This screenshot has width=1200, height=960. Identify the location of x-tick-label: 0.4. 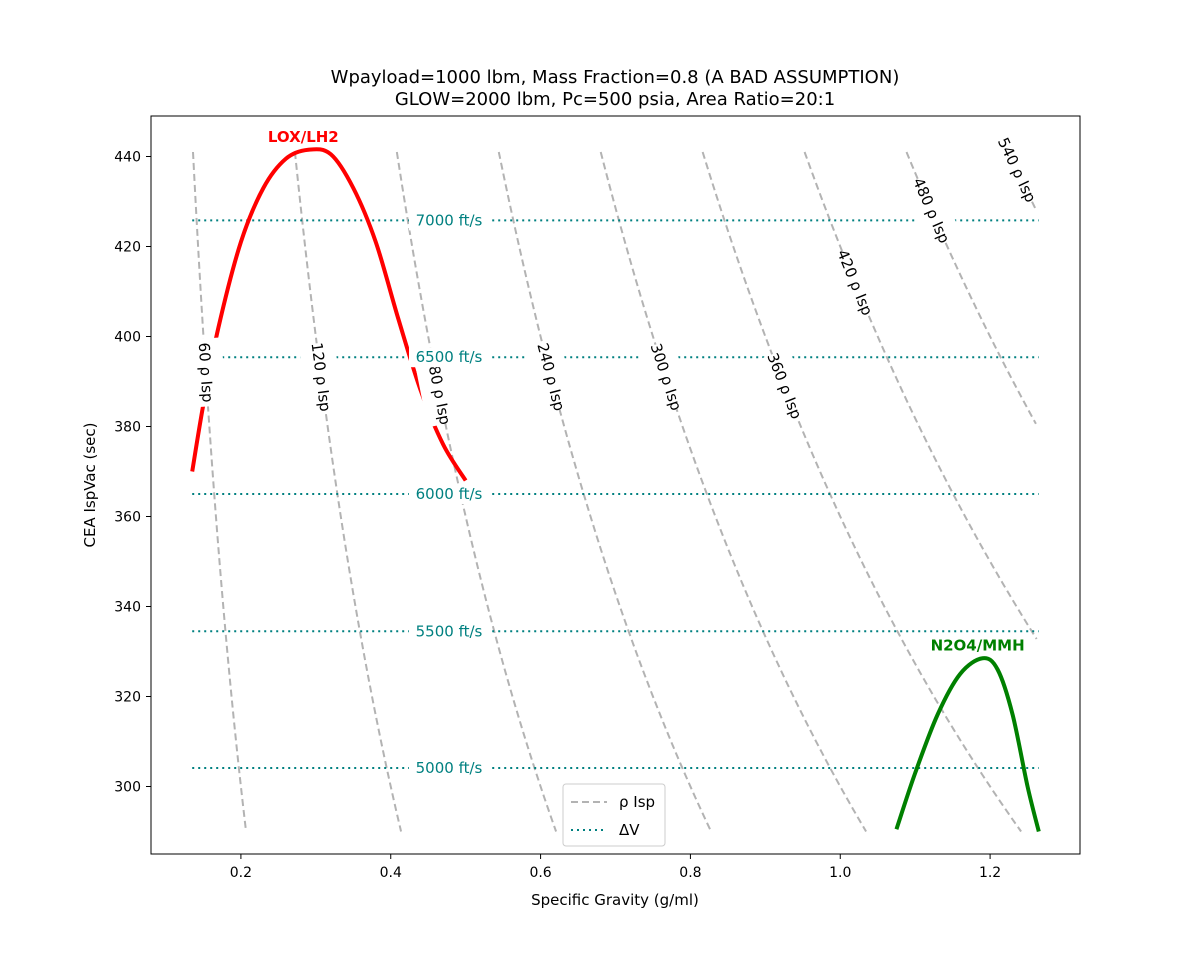
(391, 873).